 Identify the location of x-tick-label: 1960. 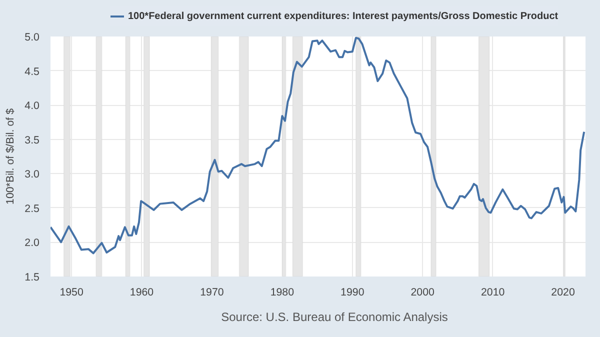
(142, 292).